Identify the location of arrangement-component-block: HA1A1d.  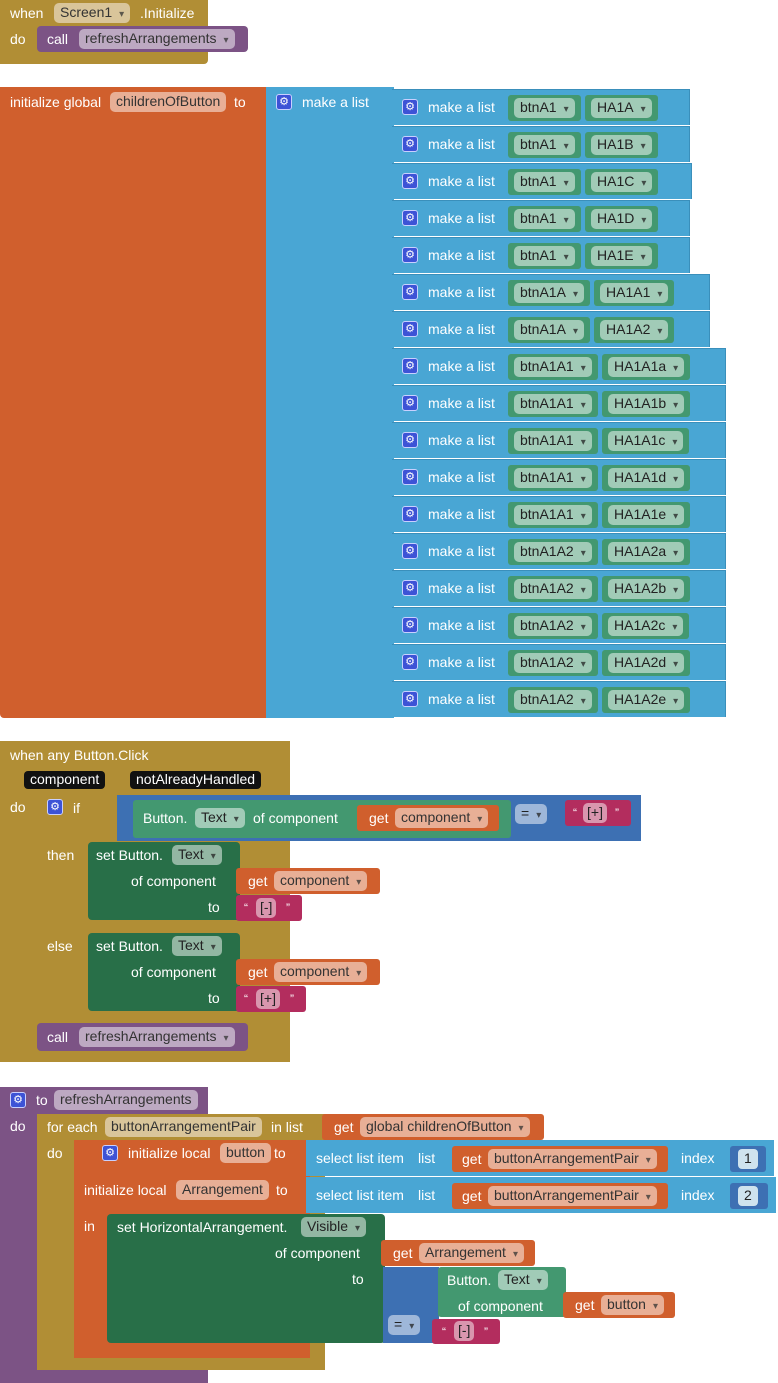
(646, 478).